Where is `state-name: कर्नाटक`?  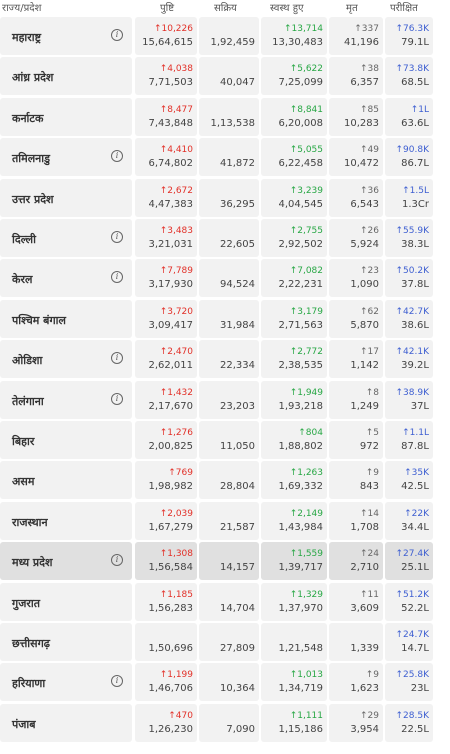 state-name: कर्नाटक is located at coordinates (28, 118).